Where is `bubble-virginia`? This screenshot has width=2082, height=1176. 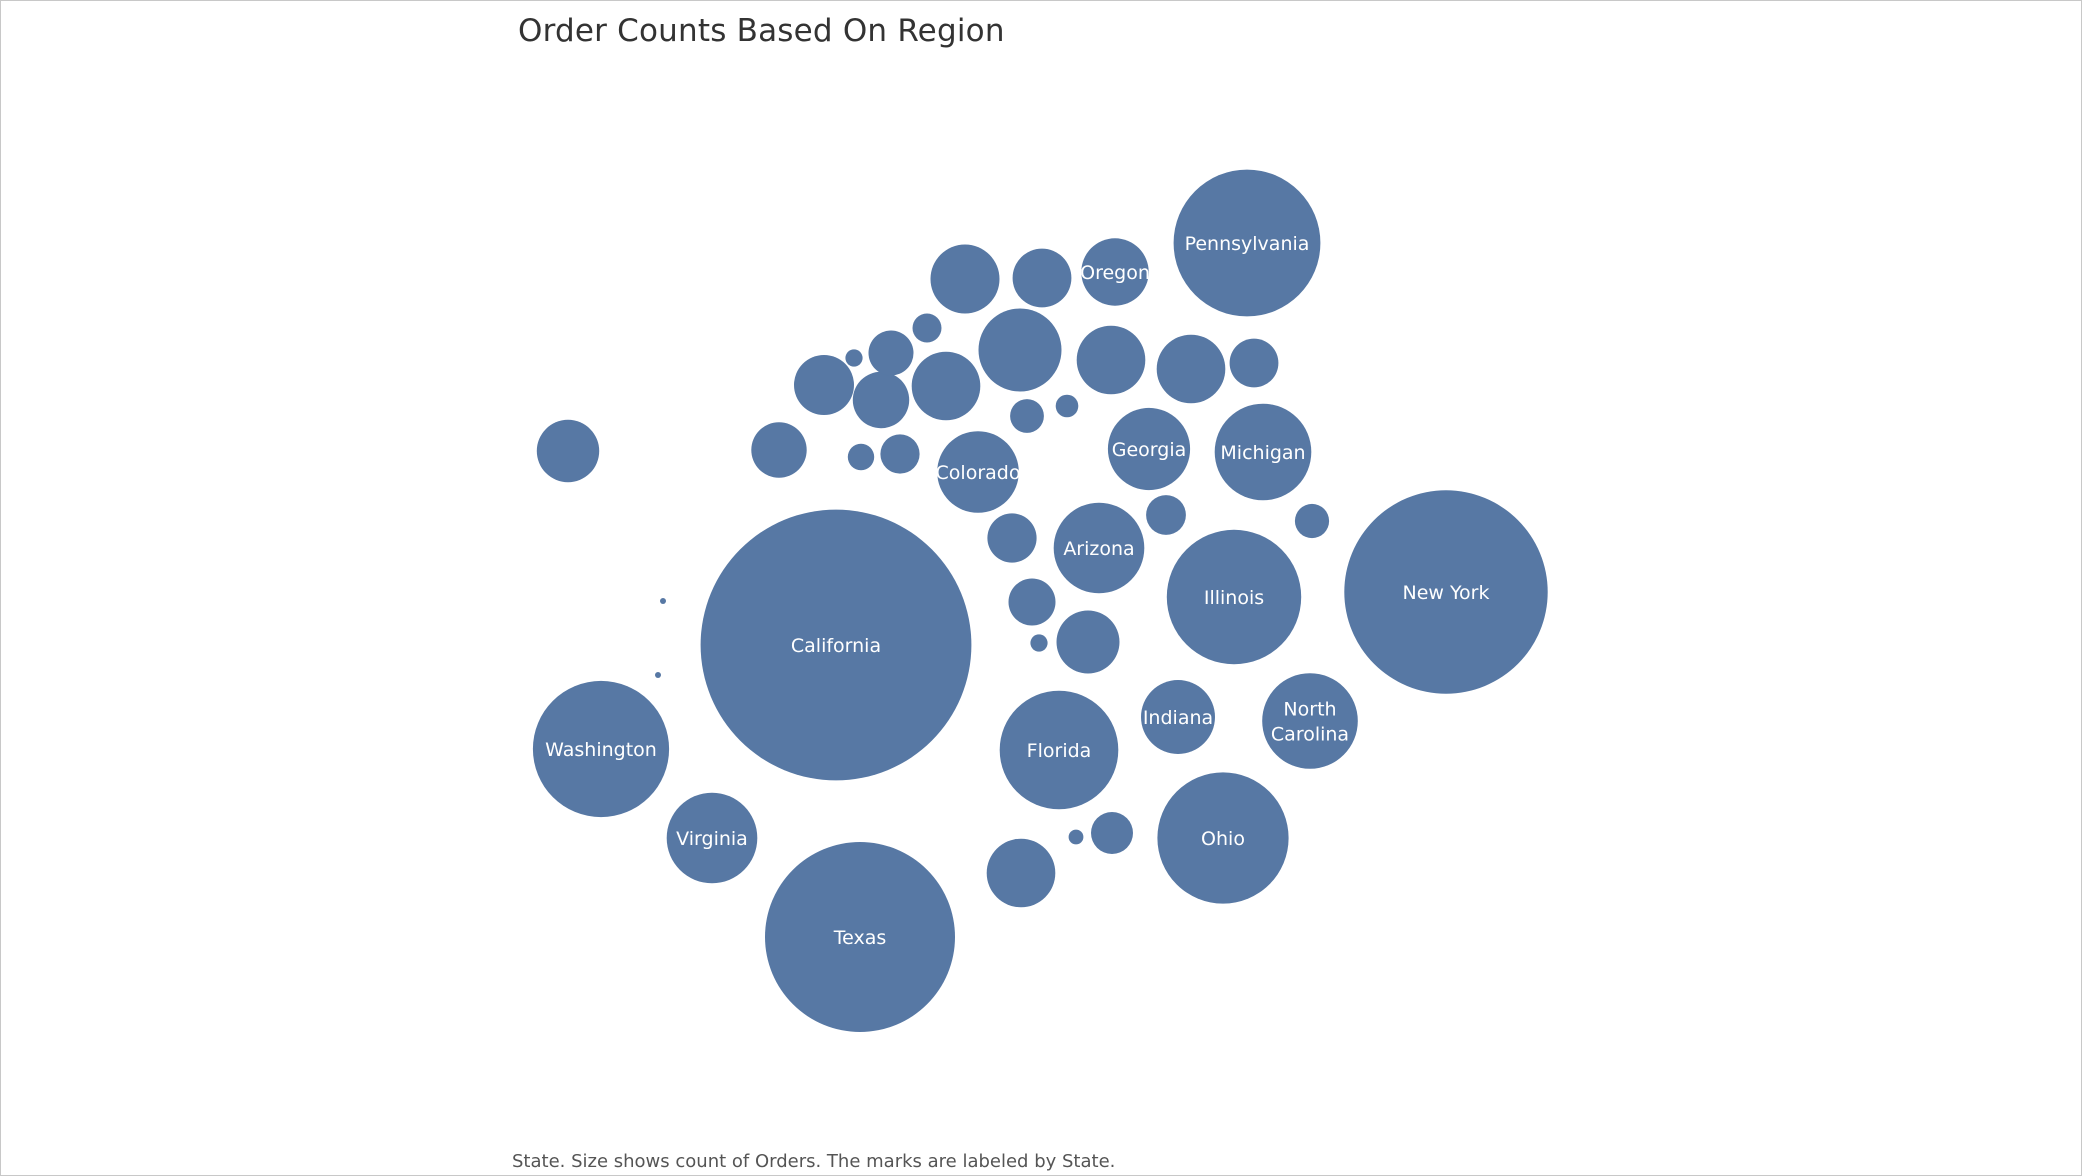 bubble-virginia is located at coordinates (712, 838).